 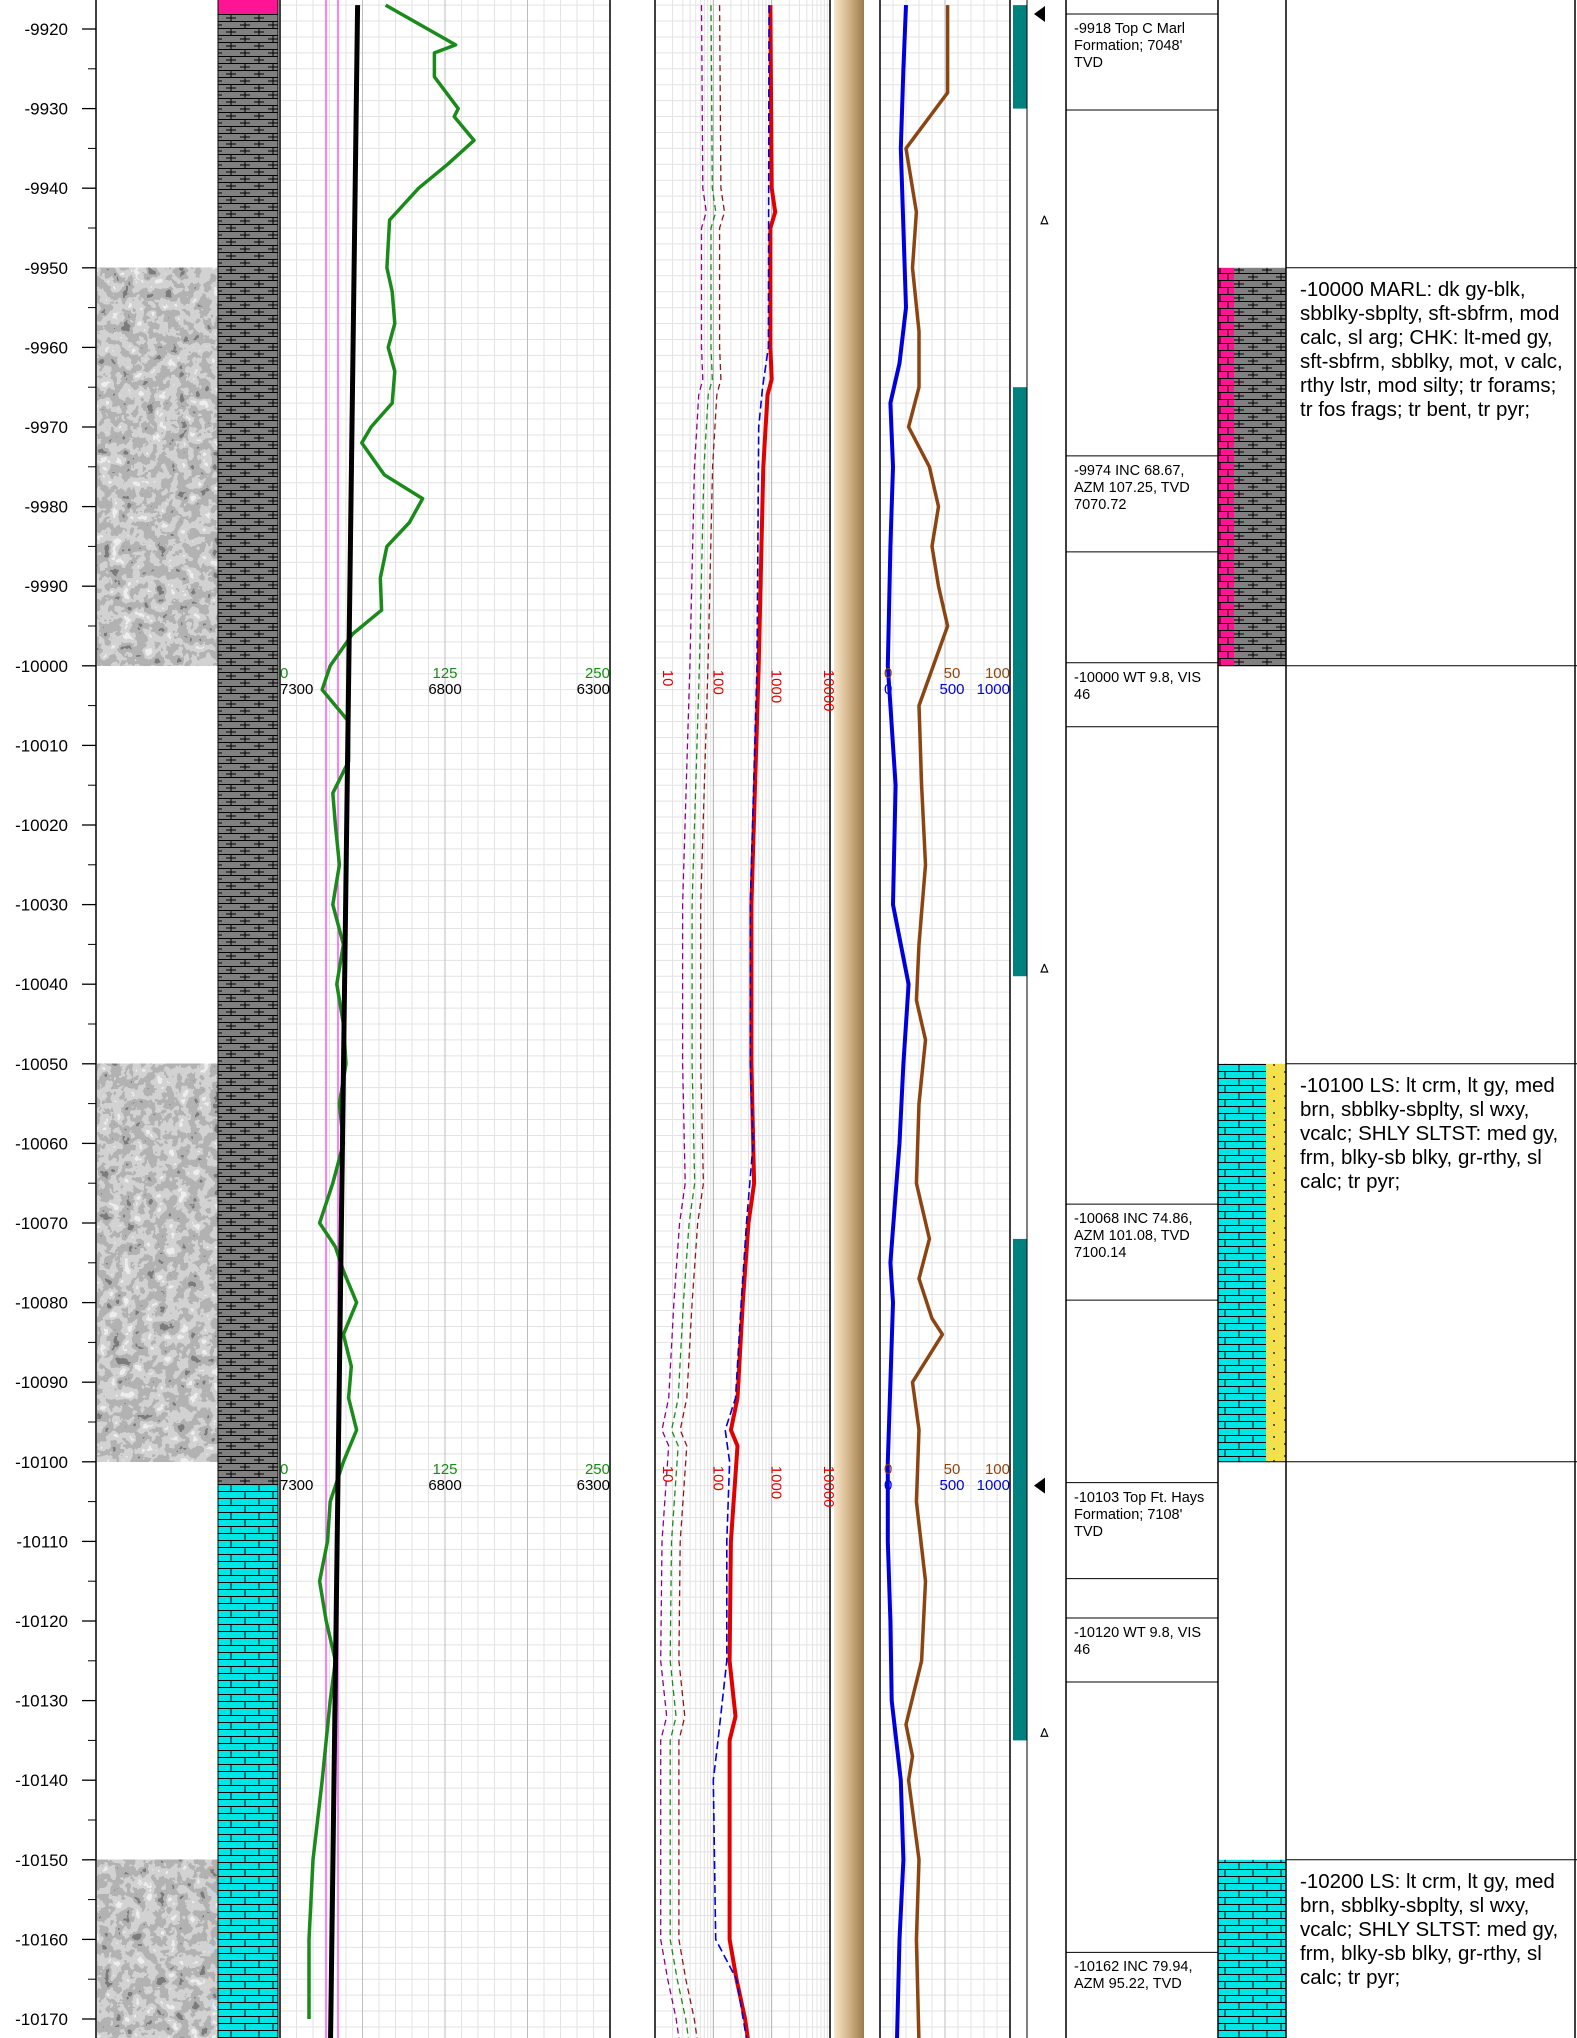 What do you see at coordinates (41, 825) in the screenshot?
I see `depth-label: -10020` at bounding box center [41, 825].